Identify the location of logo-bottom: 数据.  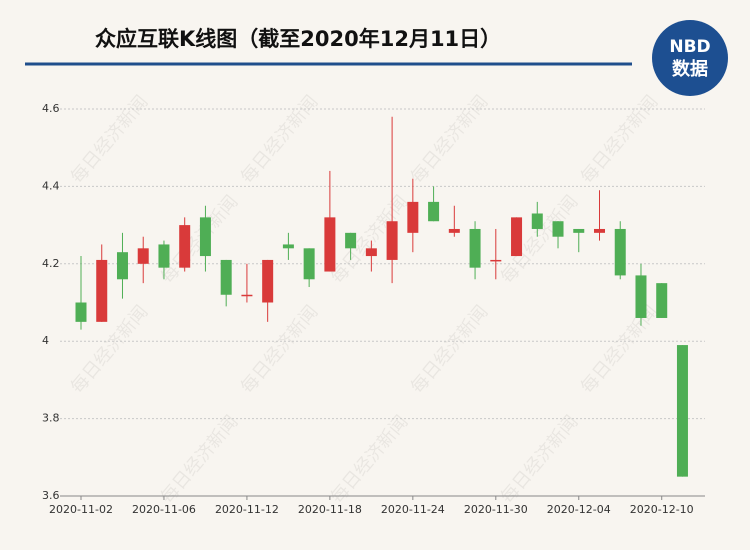
(690, 69).